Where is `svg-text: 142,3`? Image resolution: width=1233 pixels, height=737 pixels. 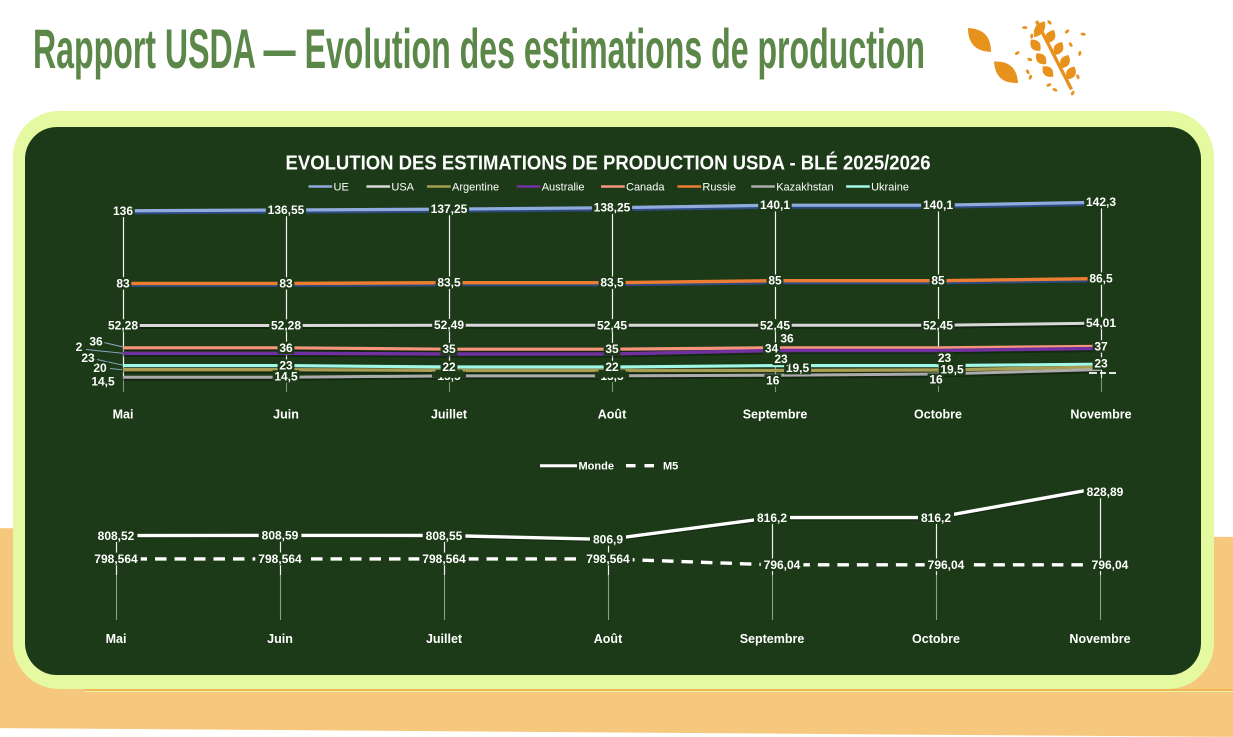 svg-text: 142,3 is located at coordinates (1101, 202).